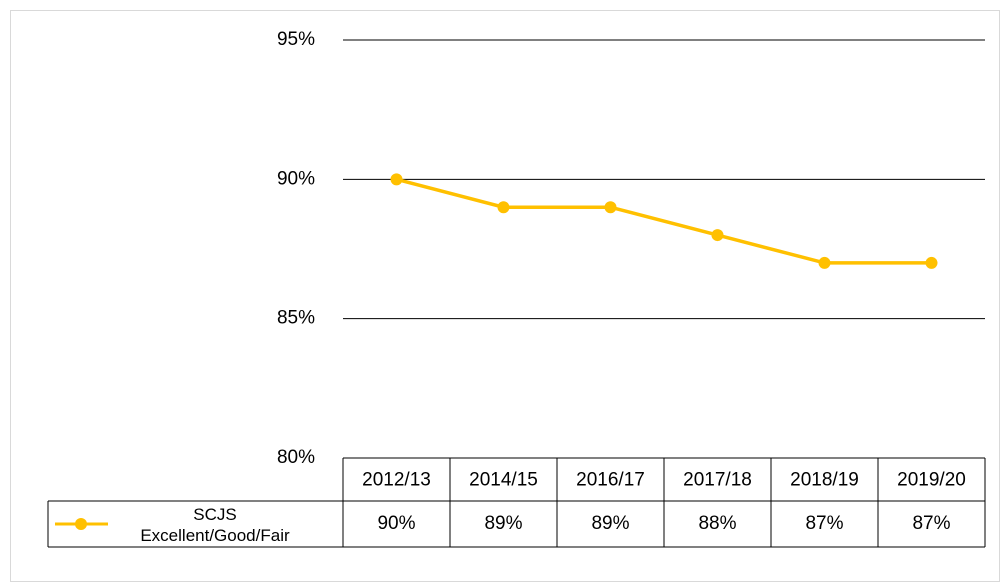 The height and width of the screenshot is (583, 1001). I want to click on legend-label: SCJS Excellent/Good/Fair, so click(215, 525).